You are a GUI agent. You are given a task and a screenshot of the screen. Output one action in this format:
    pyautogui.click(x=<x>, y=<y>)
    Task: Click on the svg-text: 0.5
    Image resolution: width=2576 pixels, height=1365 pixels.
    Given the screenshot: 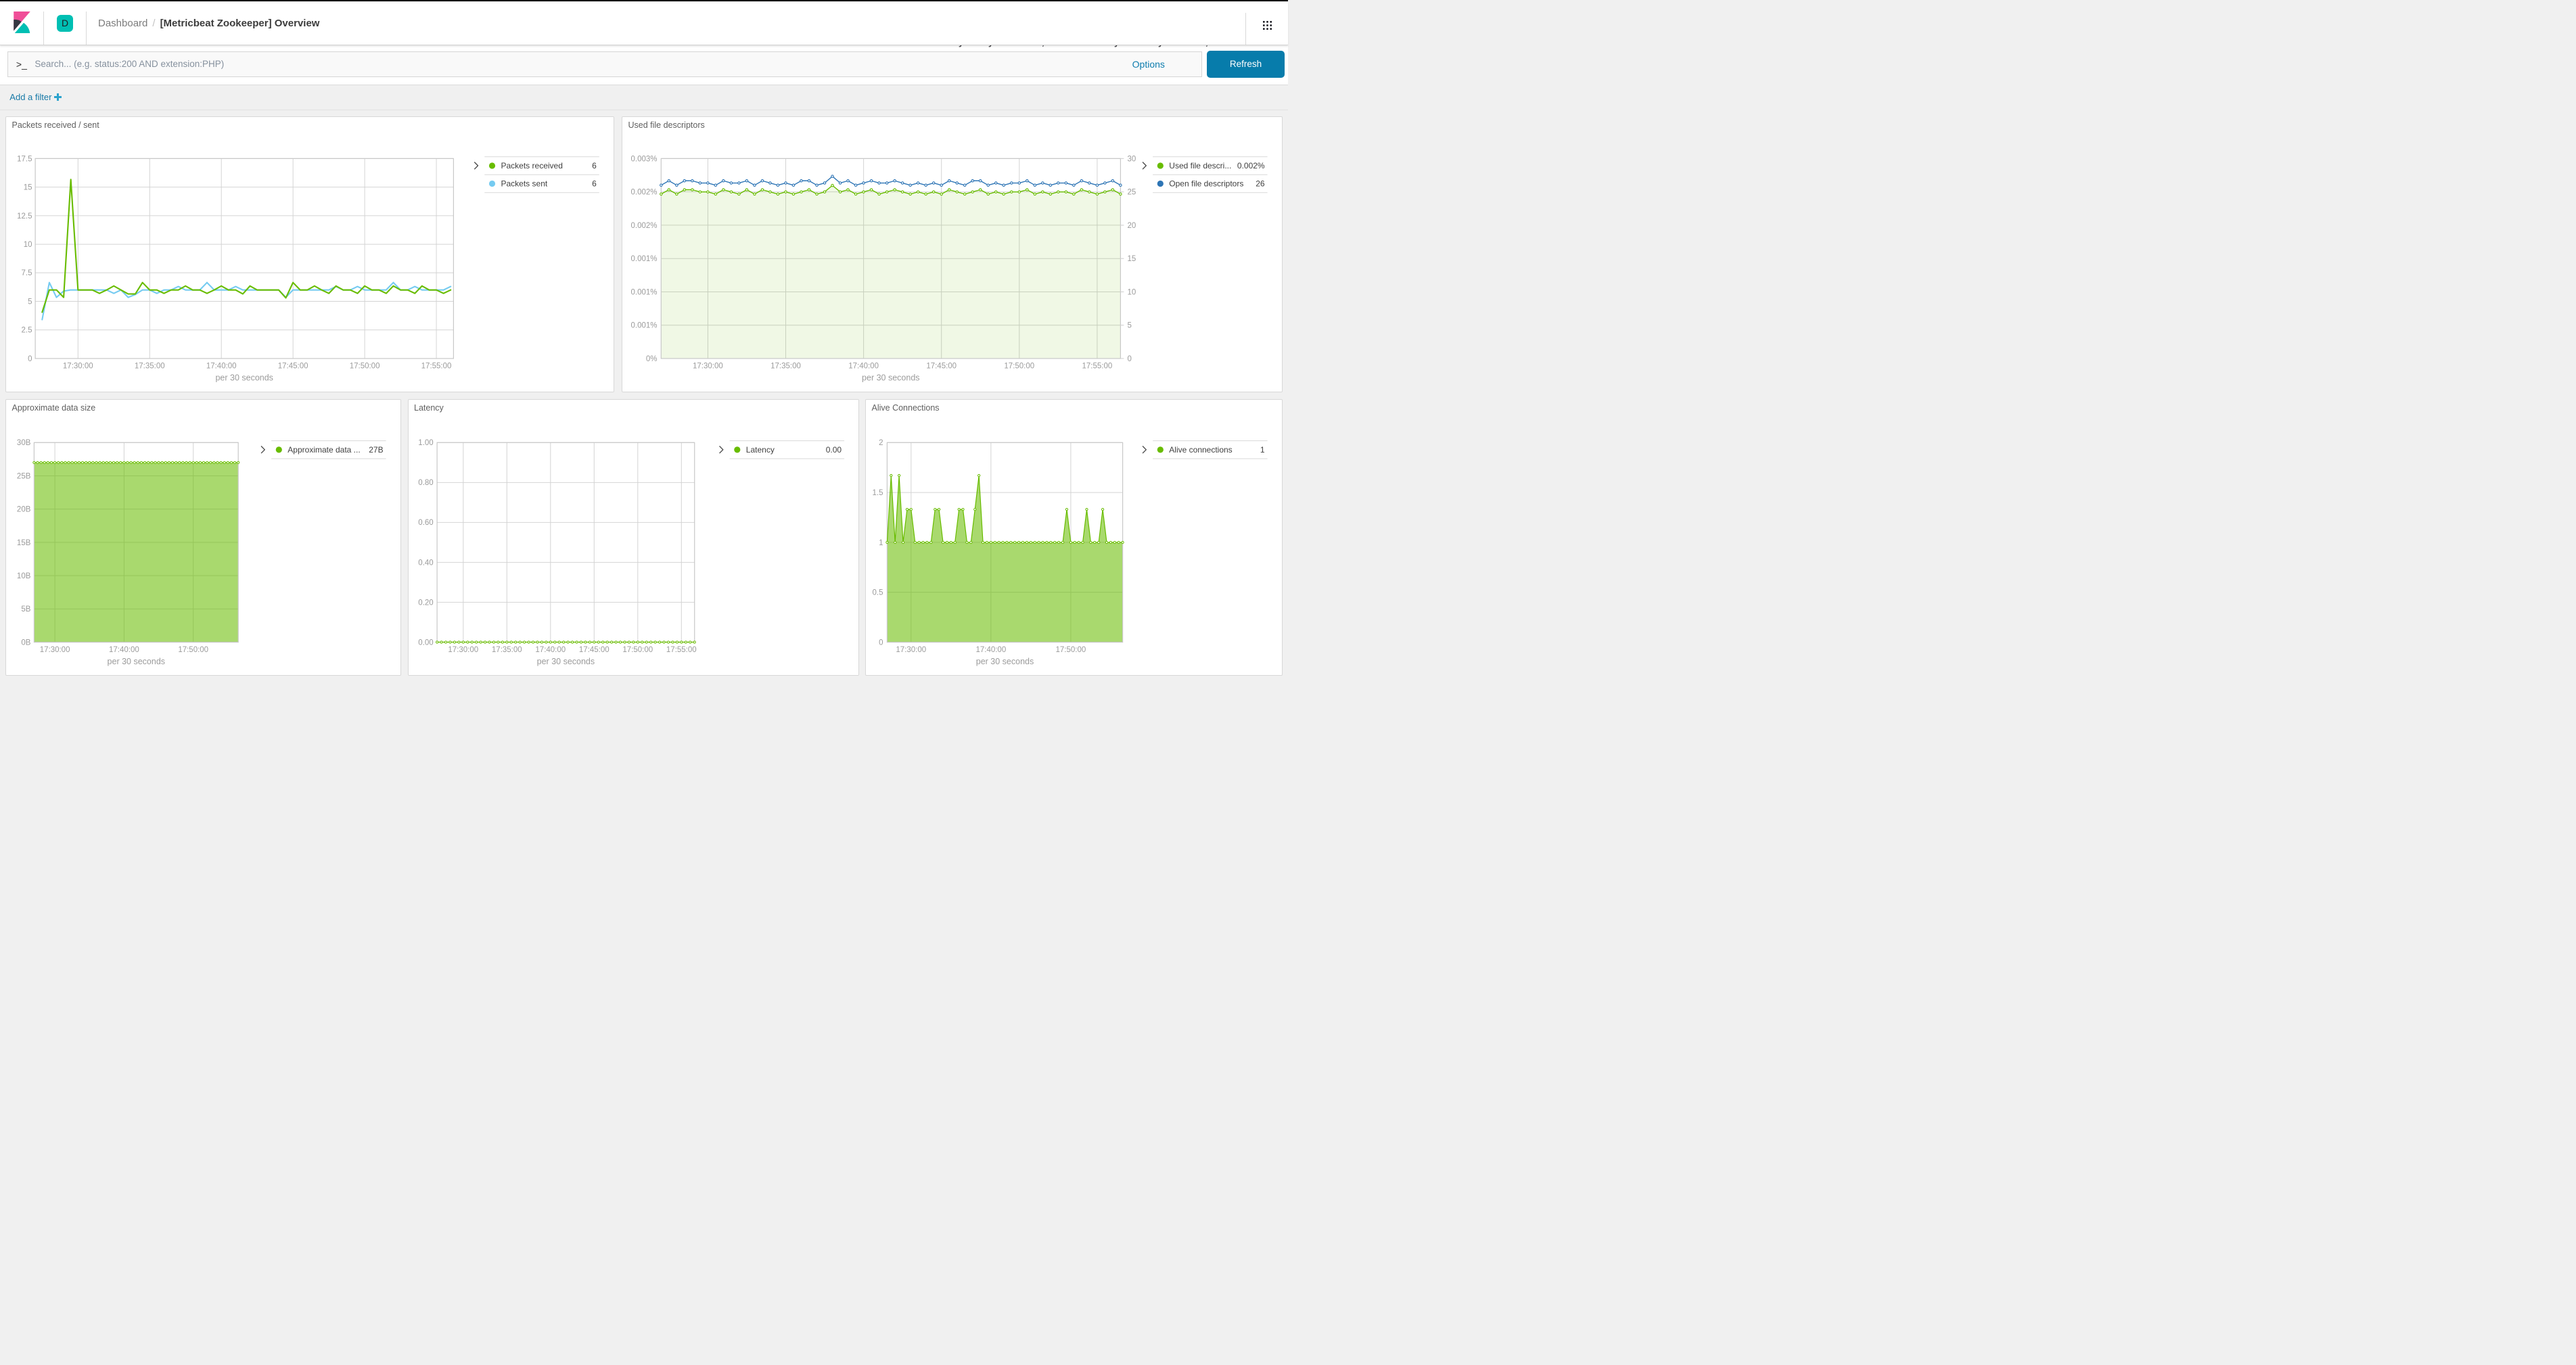 What is the action you would take?
    pyautogui.click(x=878, y=593)
    